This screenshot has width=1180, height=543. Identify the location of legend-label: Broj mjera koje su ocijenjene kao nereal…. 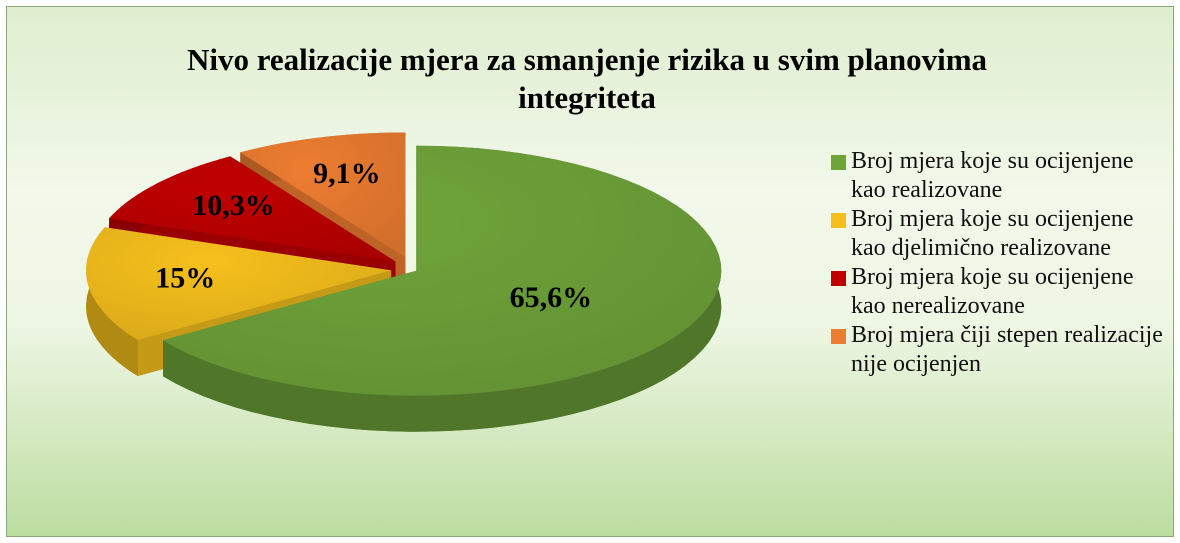
(992, 291).